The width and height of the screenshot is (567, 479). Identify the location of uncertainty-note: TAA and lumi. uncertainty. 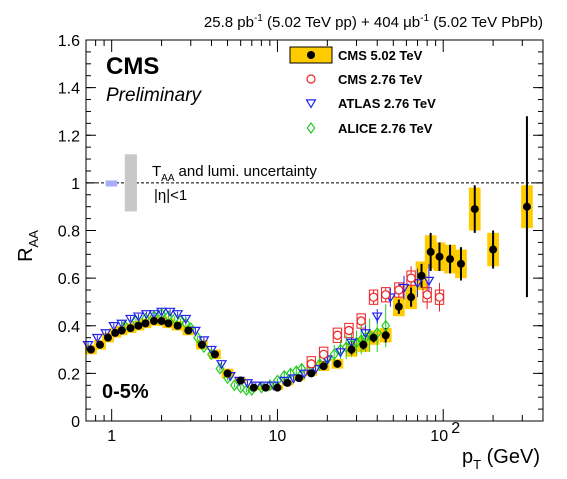
(234, 173).